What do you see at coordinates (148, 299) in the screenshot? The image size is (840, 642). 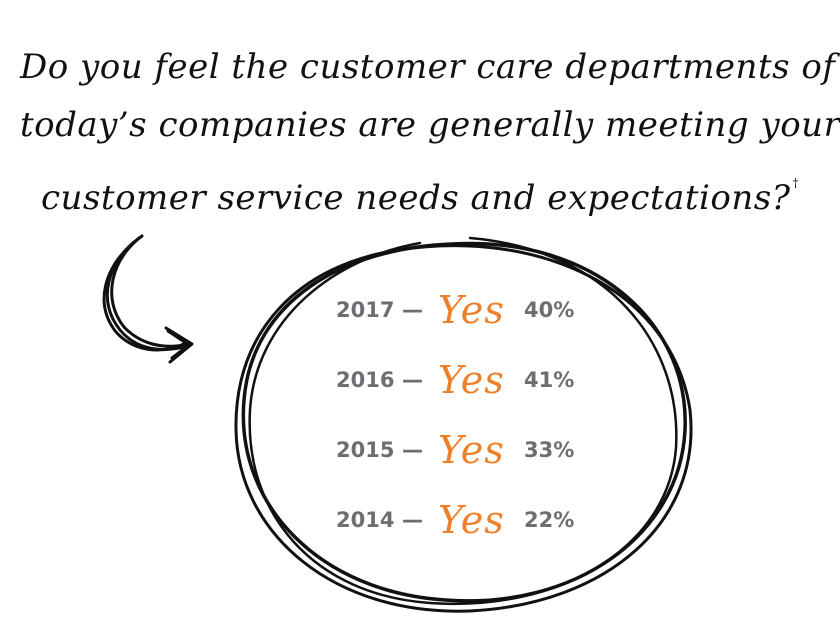 I see `curved-arrow-icon` at bounding box center [148, 299].